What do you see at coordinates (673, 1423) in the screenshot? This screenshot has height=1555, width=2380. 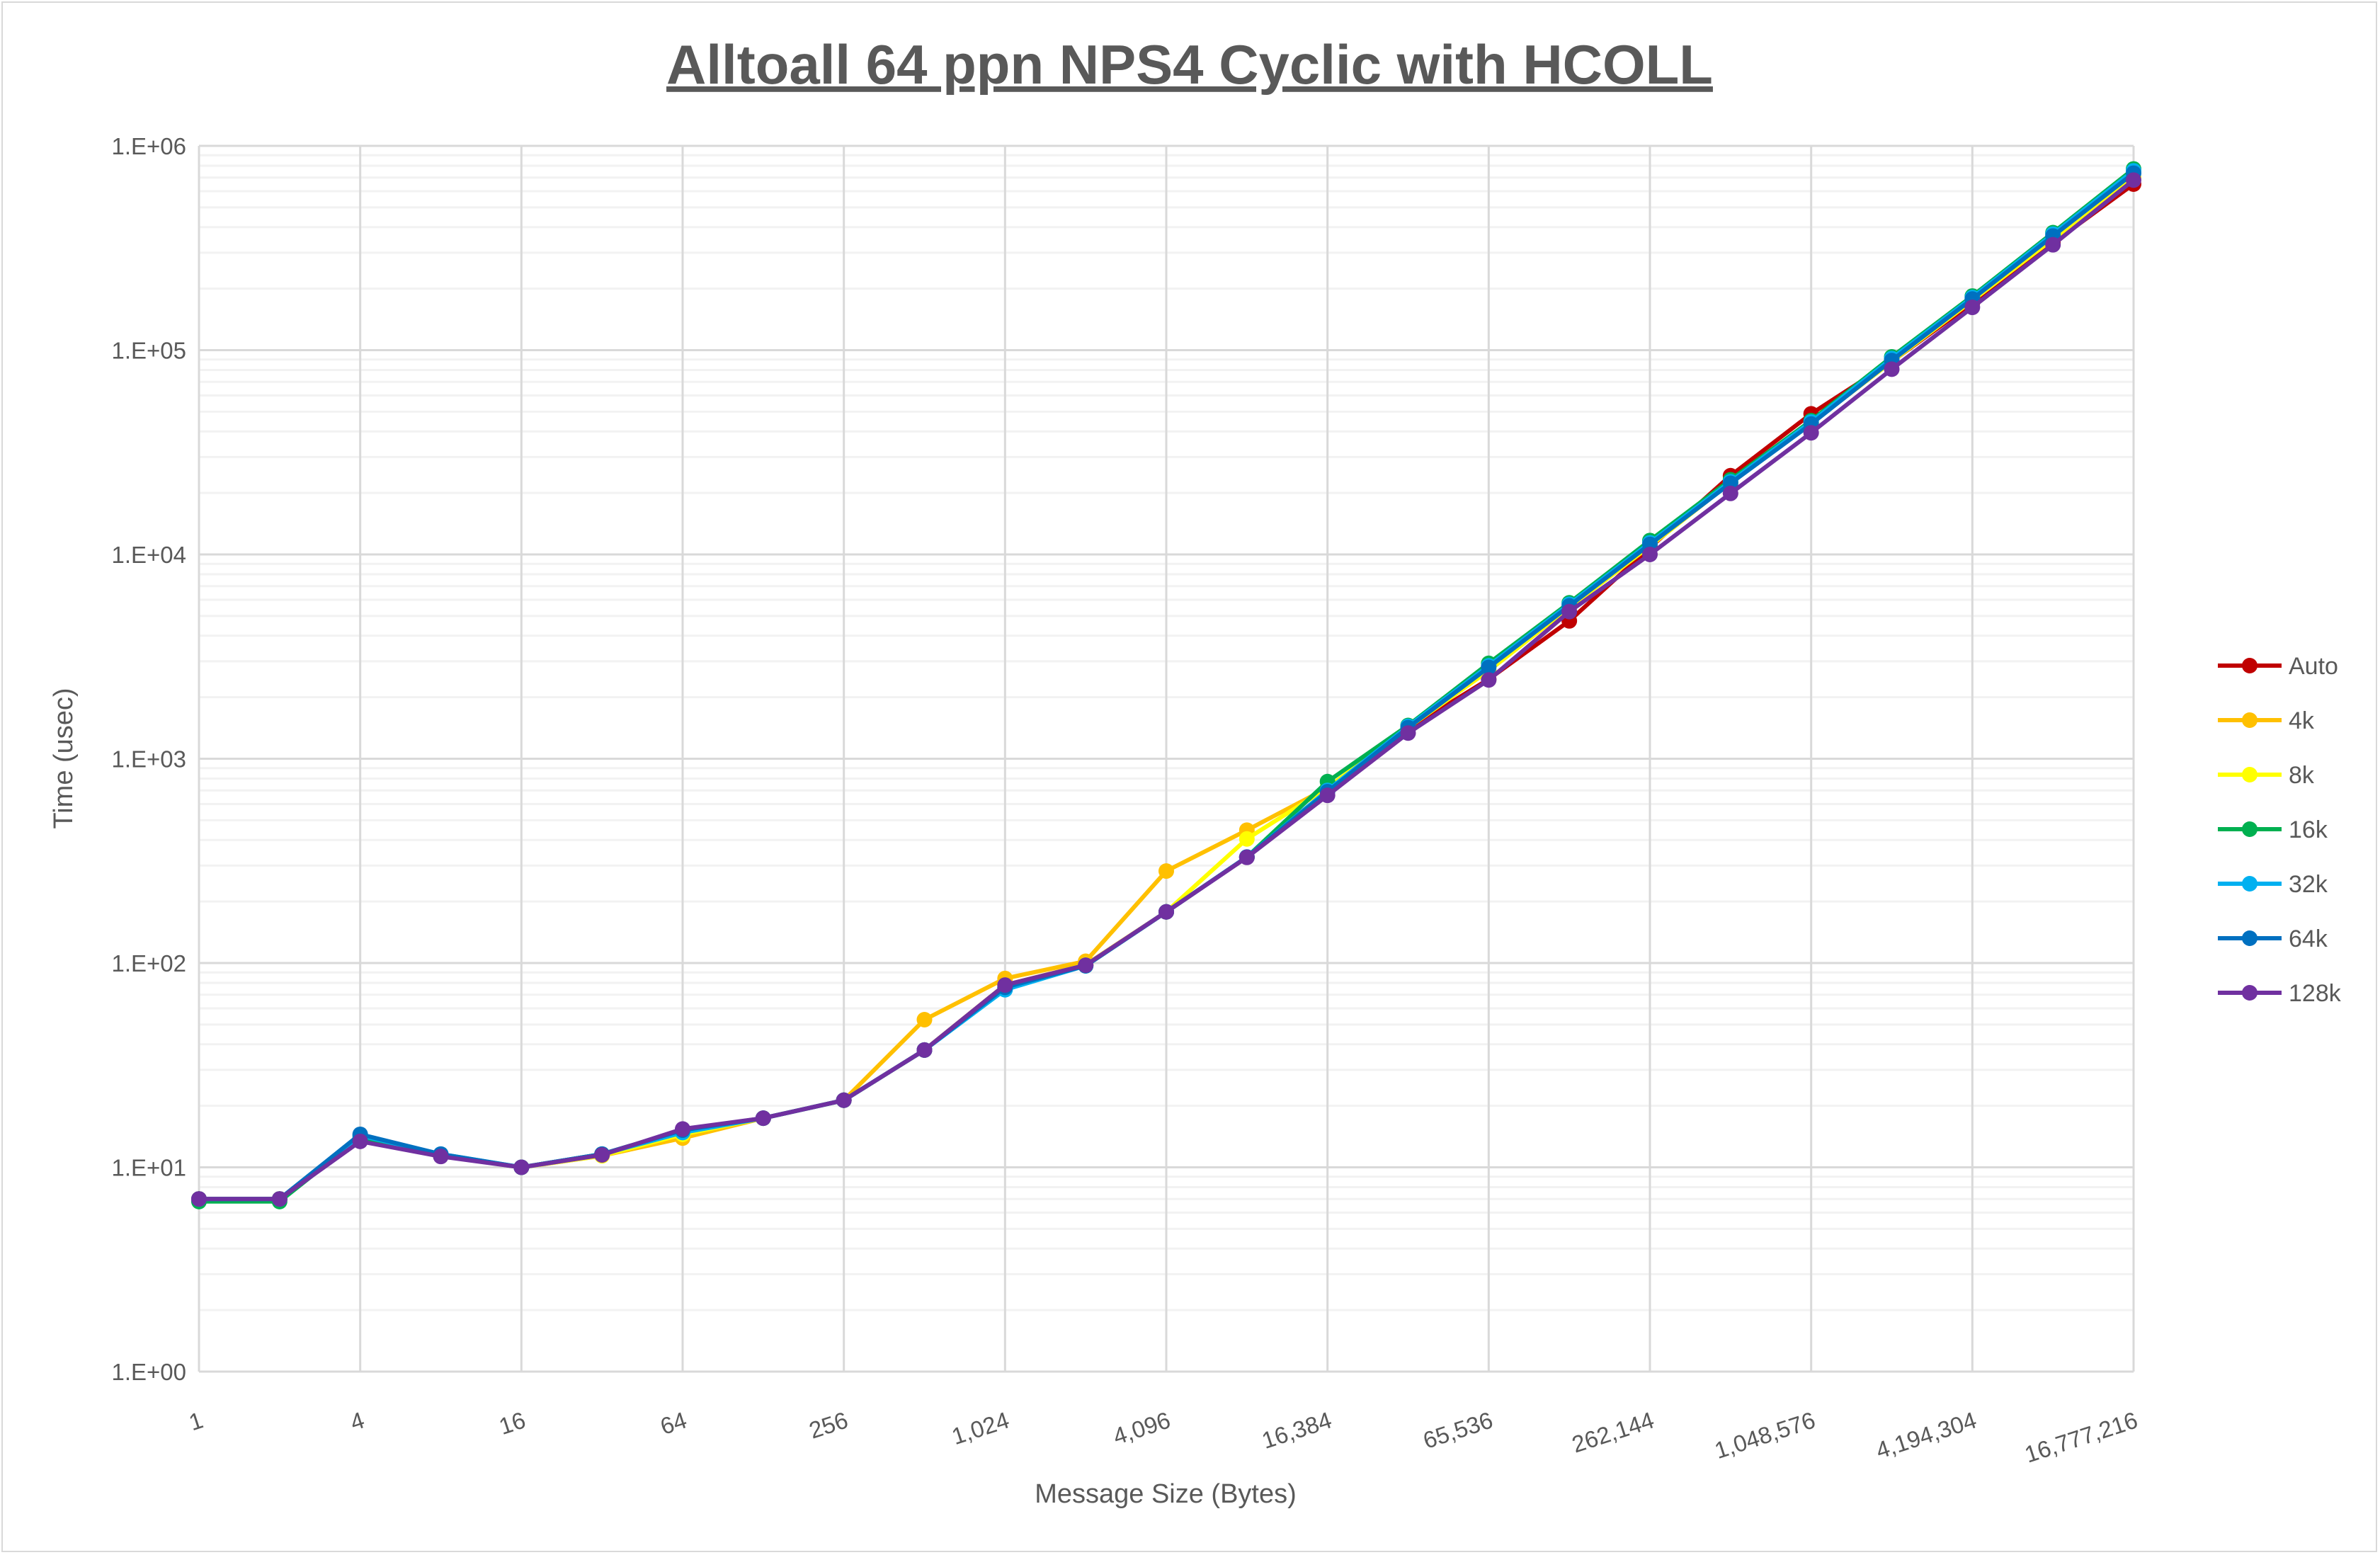 I see `x-tick-label: 64` at bounding box center [673, 1423].